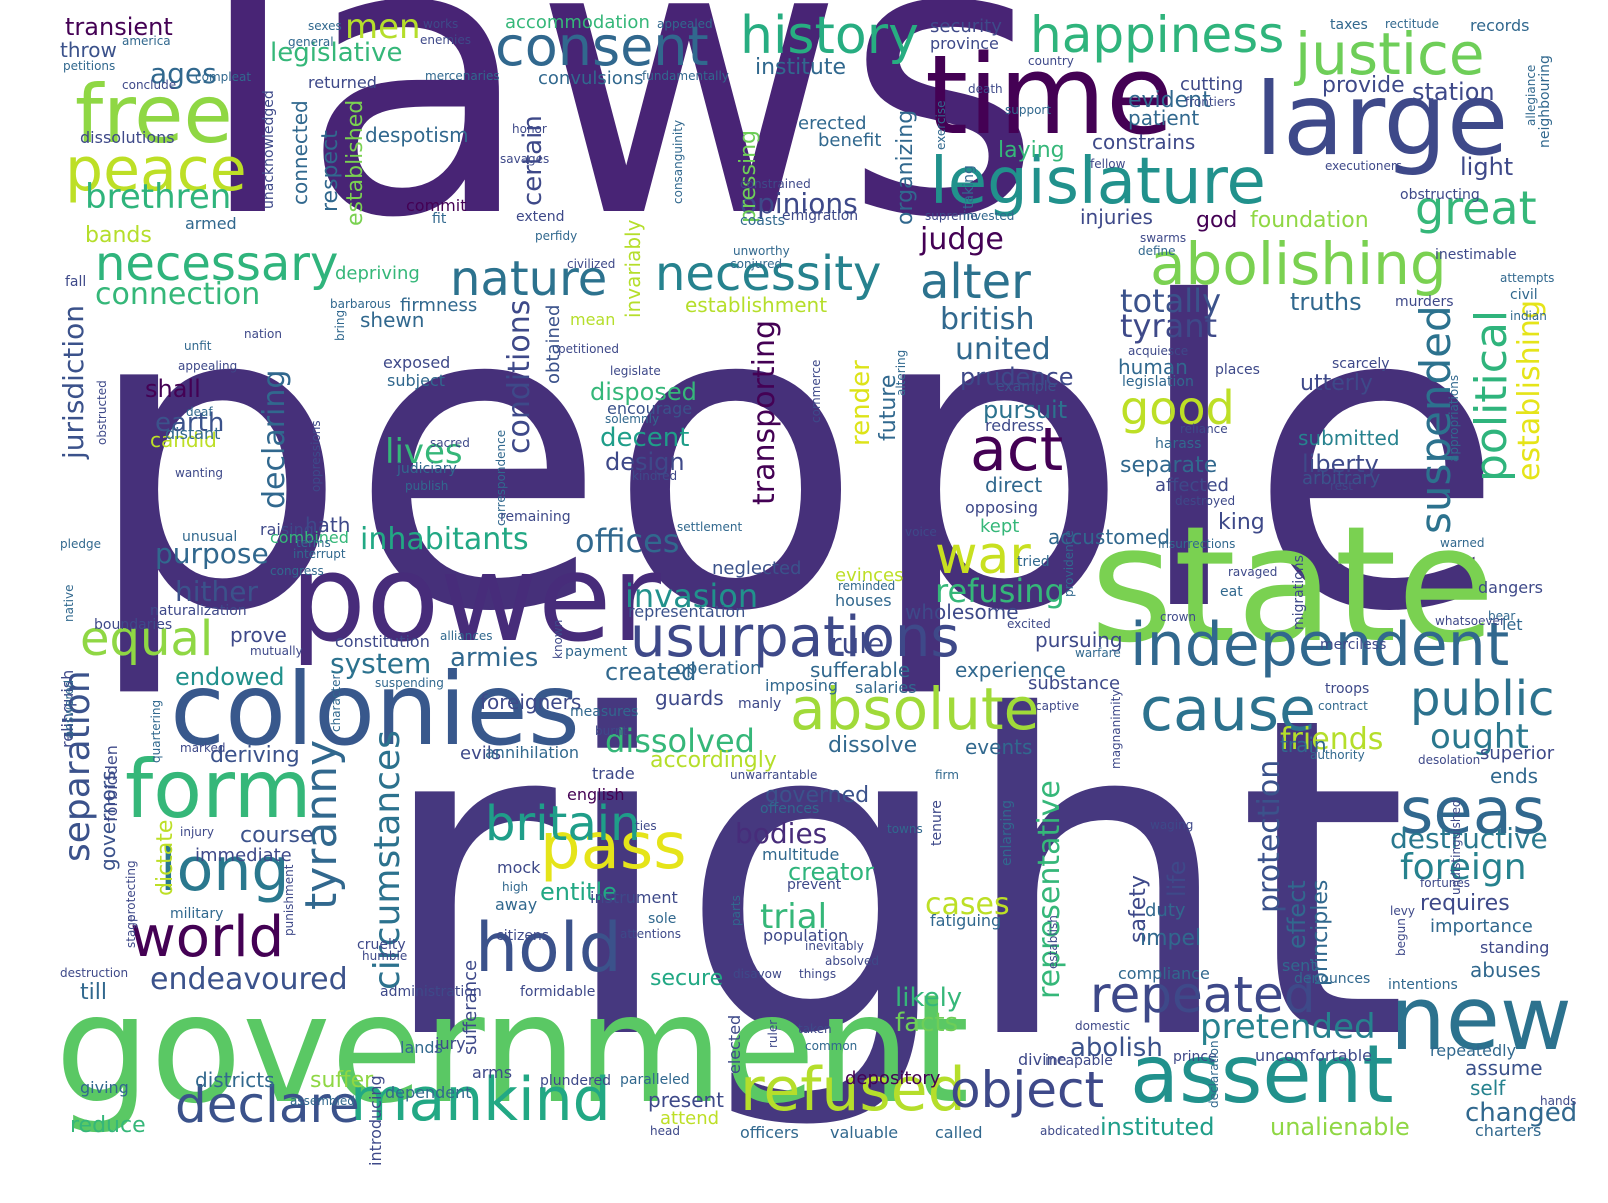 The image size is (1608, 1203). I want to click on word-fortunes: fortunes, so click(1445, 883).